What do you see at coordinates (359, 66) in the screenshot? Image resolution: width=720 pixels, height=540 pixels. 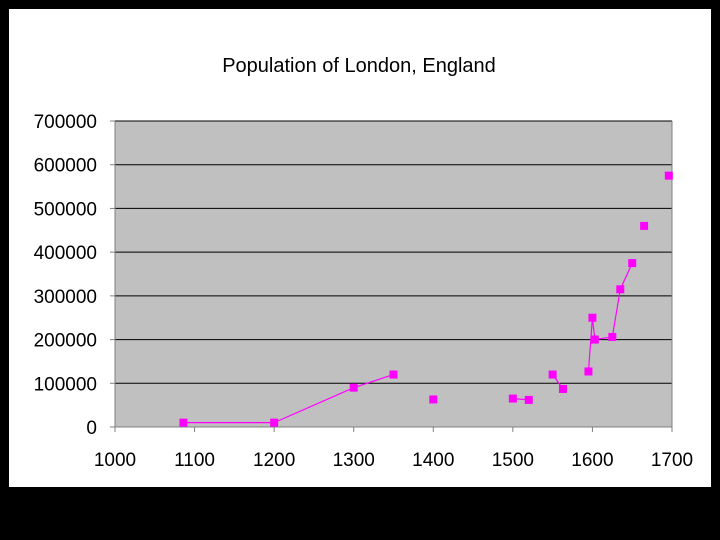 I see `chart-title: Population of London, England` at bounding box center [359, 66].